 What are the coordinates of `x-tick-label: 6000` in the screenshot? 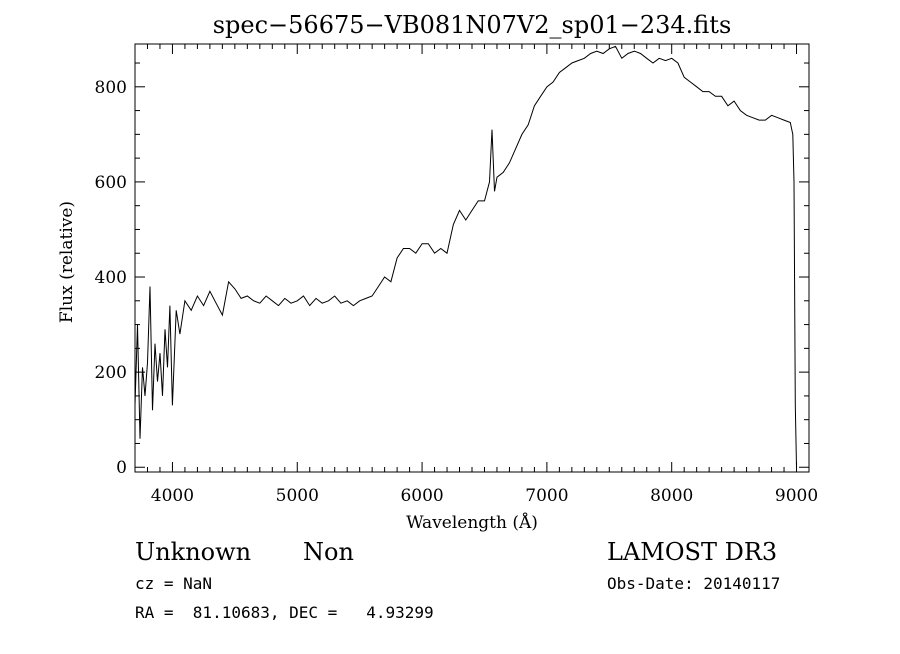 It's located at (421, 496).